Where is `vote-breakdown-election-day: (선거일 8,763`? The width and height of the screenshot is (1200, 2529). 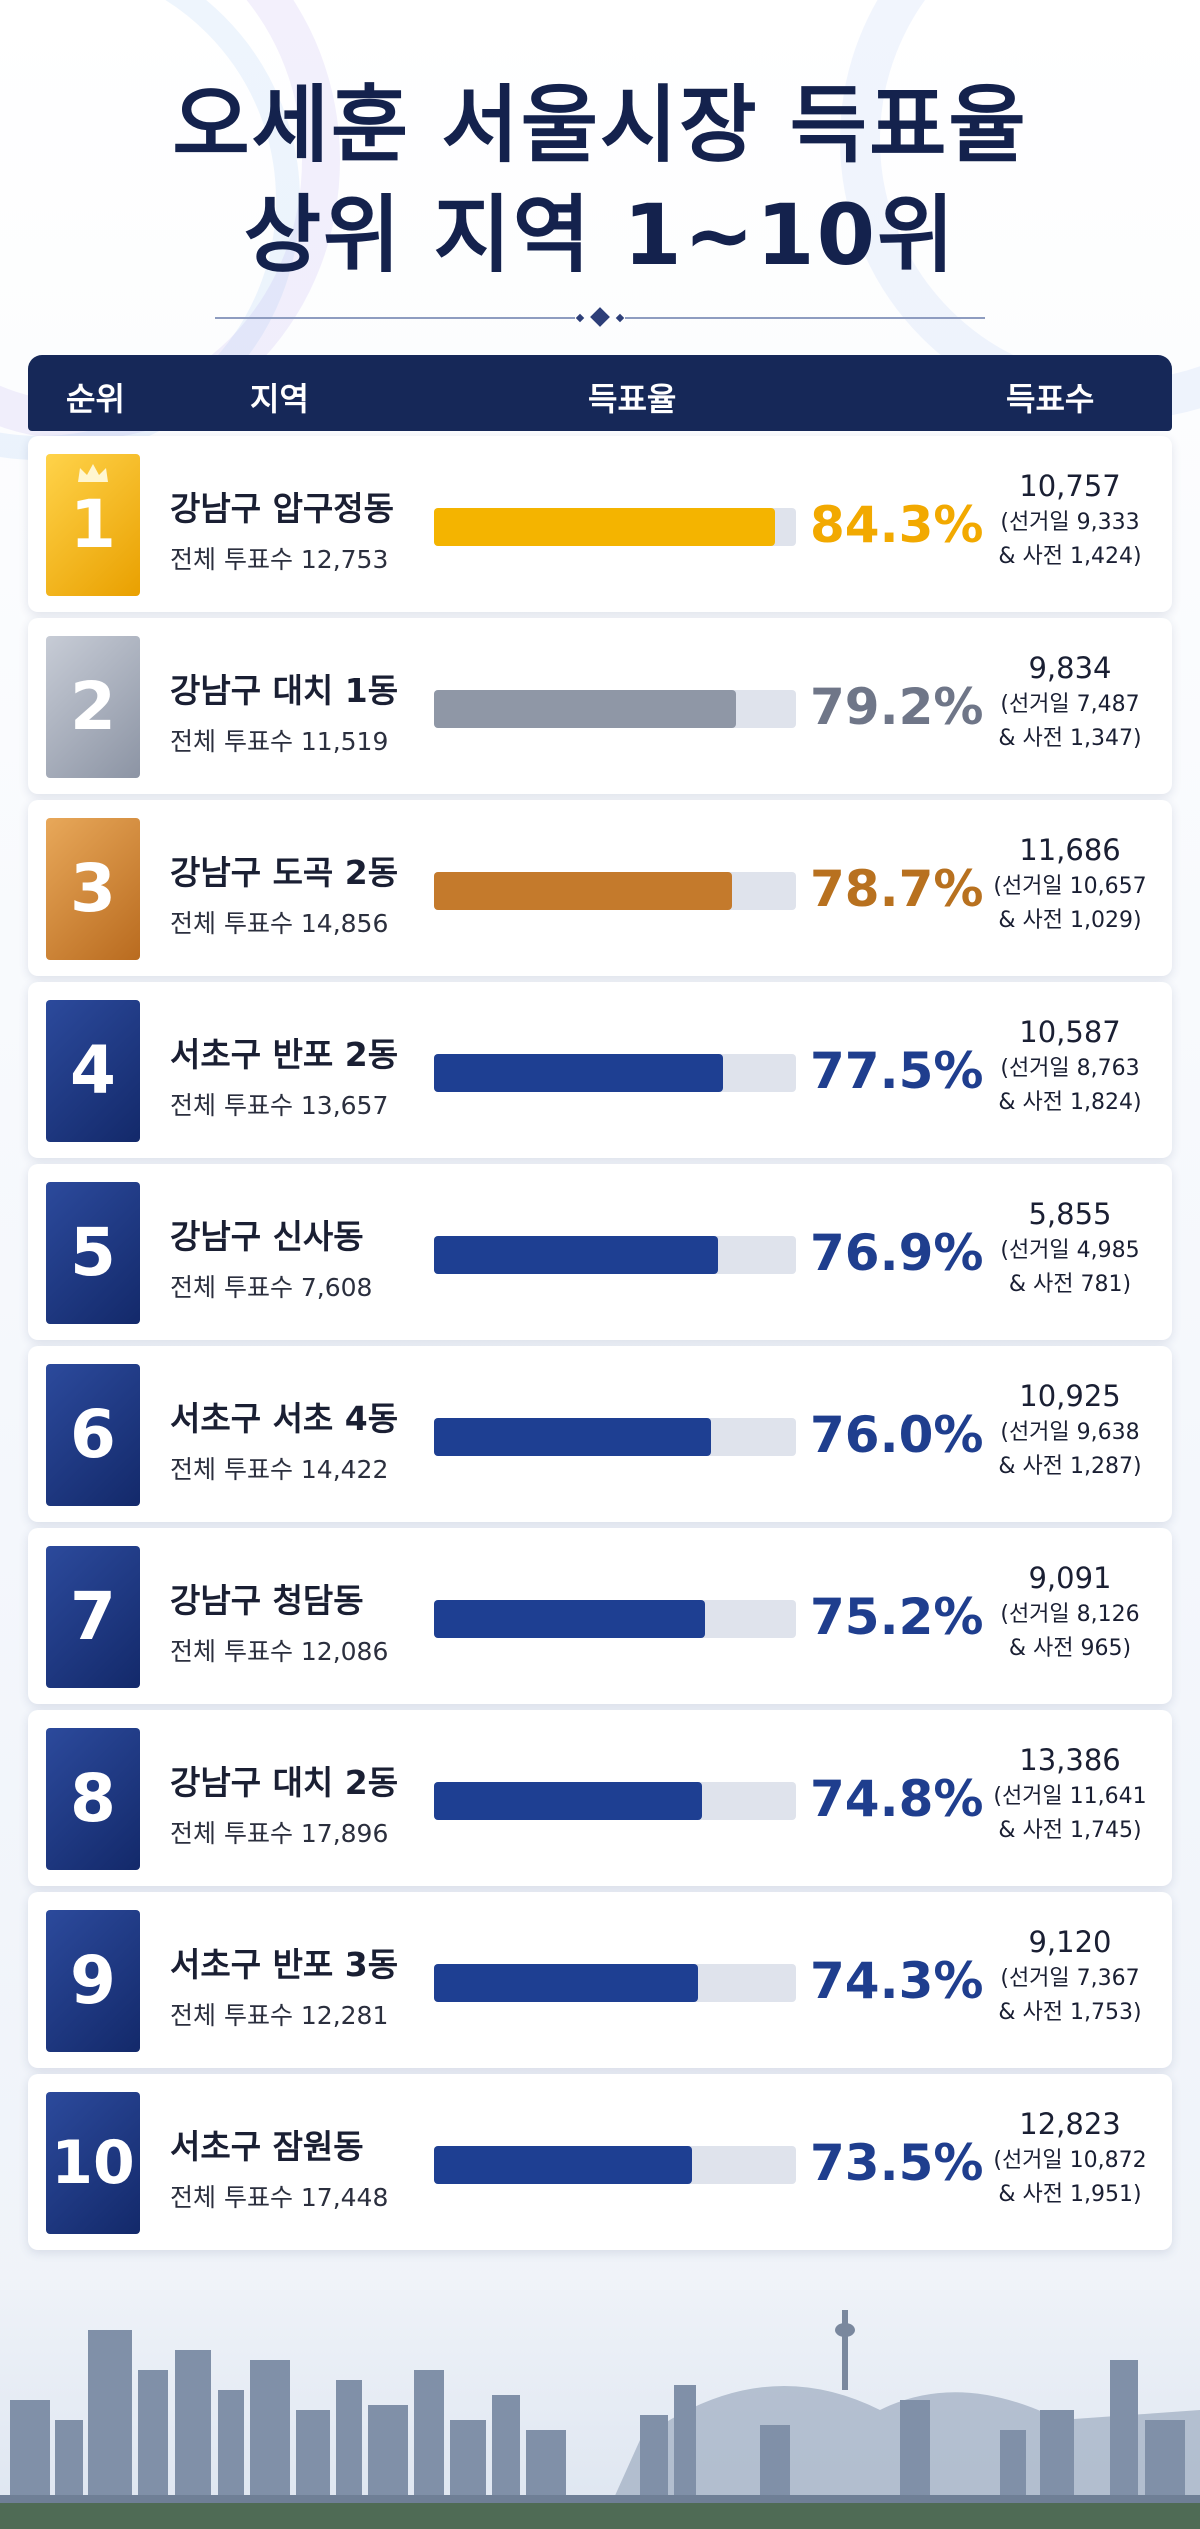 vote-breakdown-election-day: (선거일 8,763 is located at coordinates (1070, 1068).